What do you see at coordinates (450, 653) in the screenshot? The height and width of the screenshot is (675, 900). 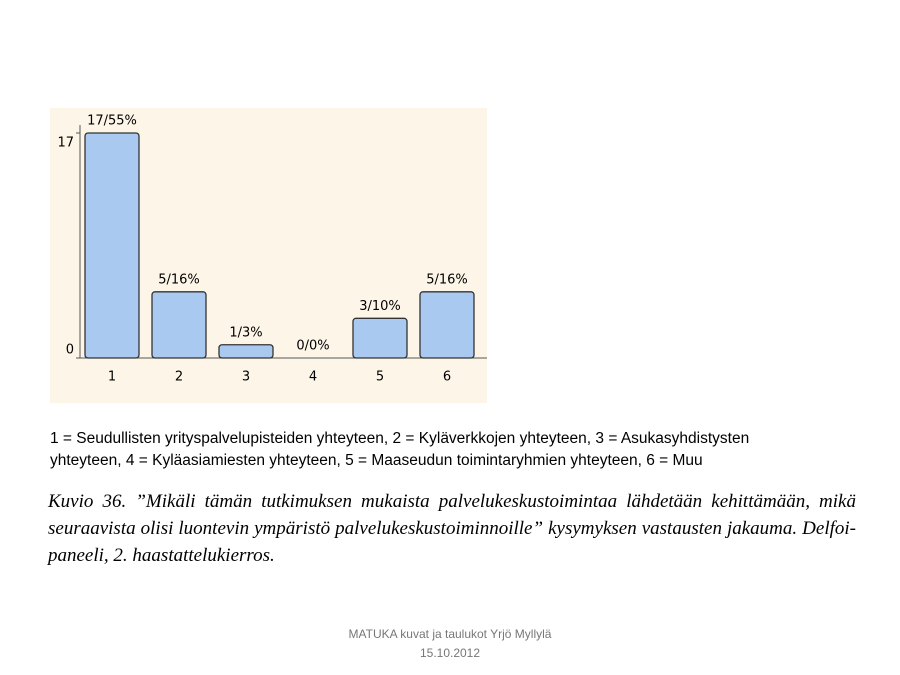 I see `footer: 15.10.2012` at bounding box center [450, 653].